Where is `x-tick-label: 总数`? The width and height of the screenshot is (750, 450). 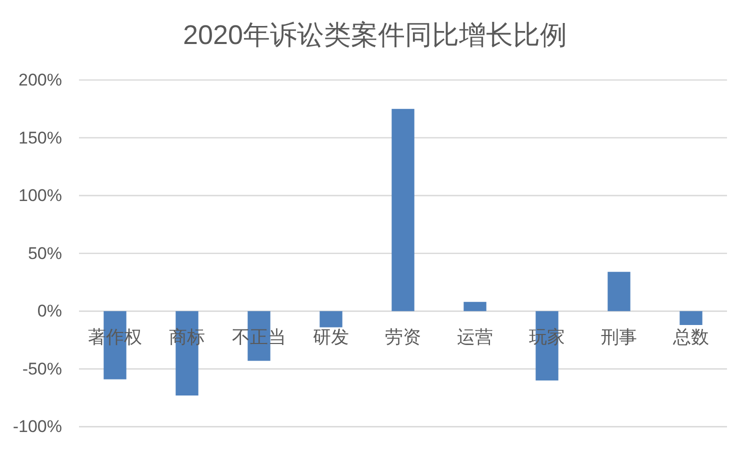 x-tick-label: 总数 is located at coordinates (690, 337).